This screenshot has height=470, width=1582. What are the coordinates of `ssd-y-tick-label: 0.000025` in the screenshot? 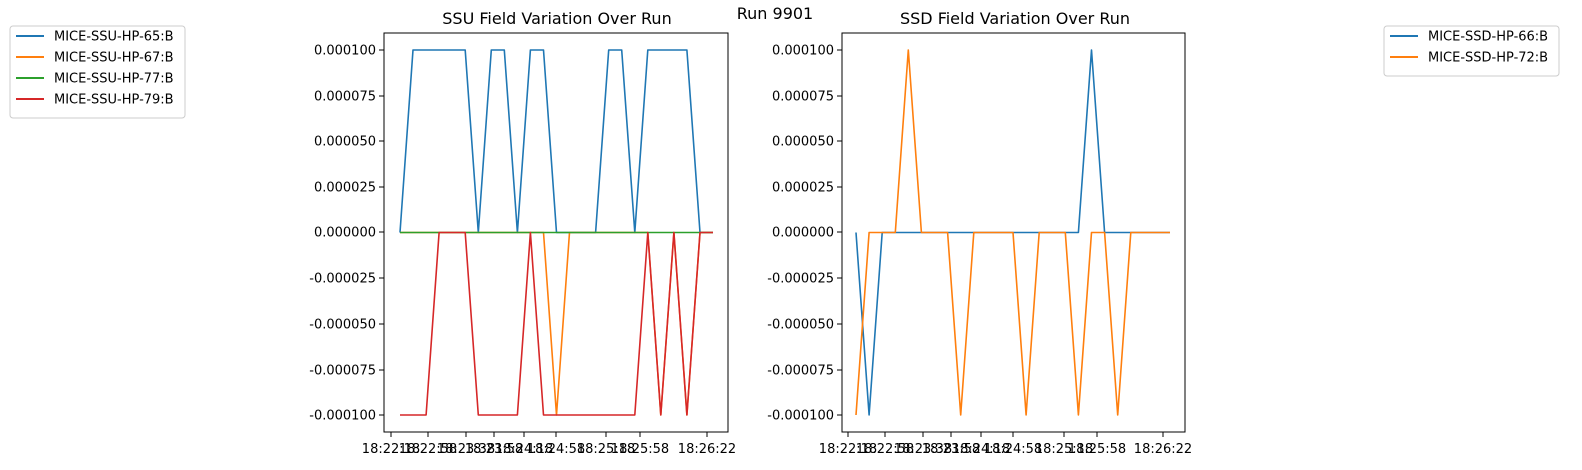 It's located at (803, 188).